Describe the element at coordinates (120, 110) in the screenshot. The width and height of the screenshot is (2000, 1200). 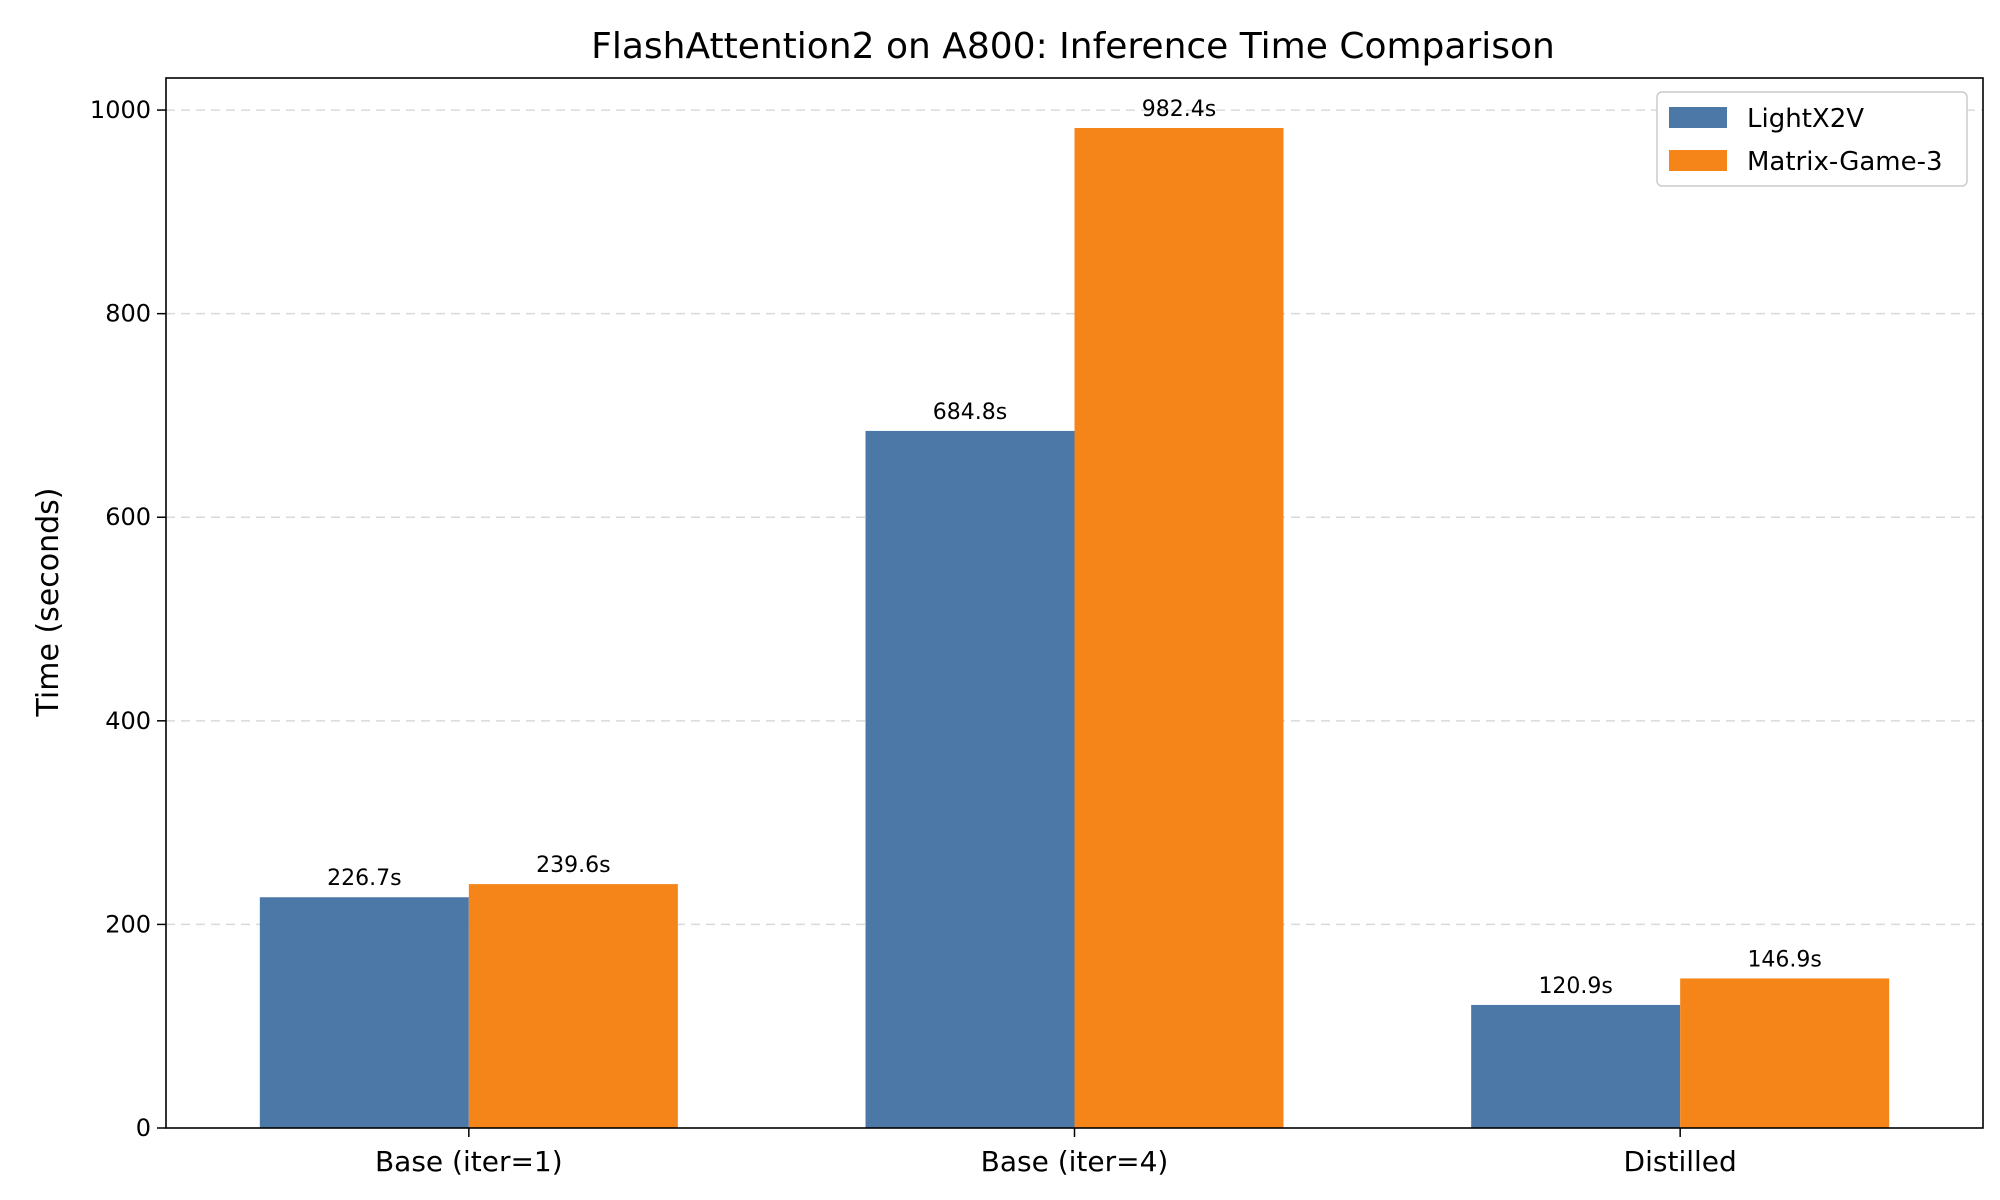
I see `y-tick-label: 1000` at that location.